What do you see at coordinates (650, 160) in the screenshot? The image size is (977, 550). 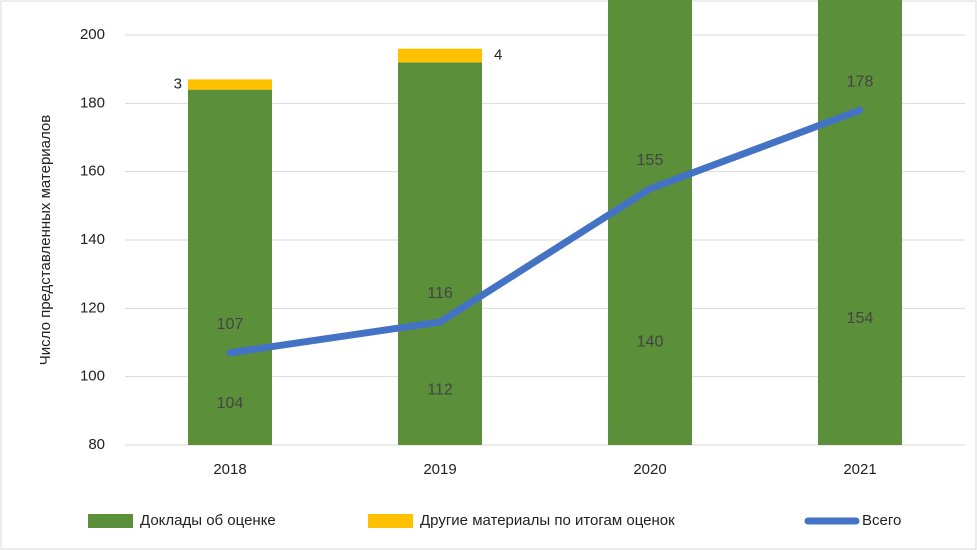 I see `data-label: 155` at bounding box center [650, 160].